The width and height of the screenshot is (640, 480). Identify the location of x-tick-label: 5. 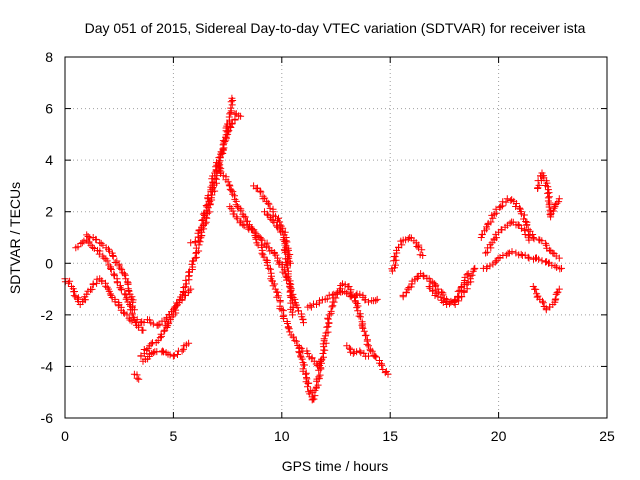
(174, 436).